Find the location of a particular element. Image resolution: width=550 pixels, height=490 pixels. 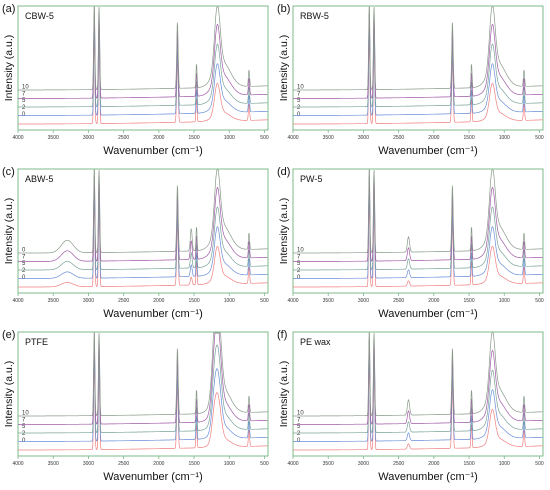

panel-label: (e) is located at coordinates (8, 335).